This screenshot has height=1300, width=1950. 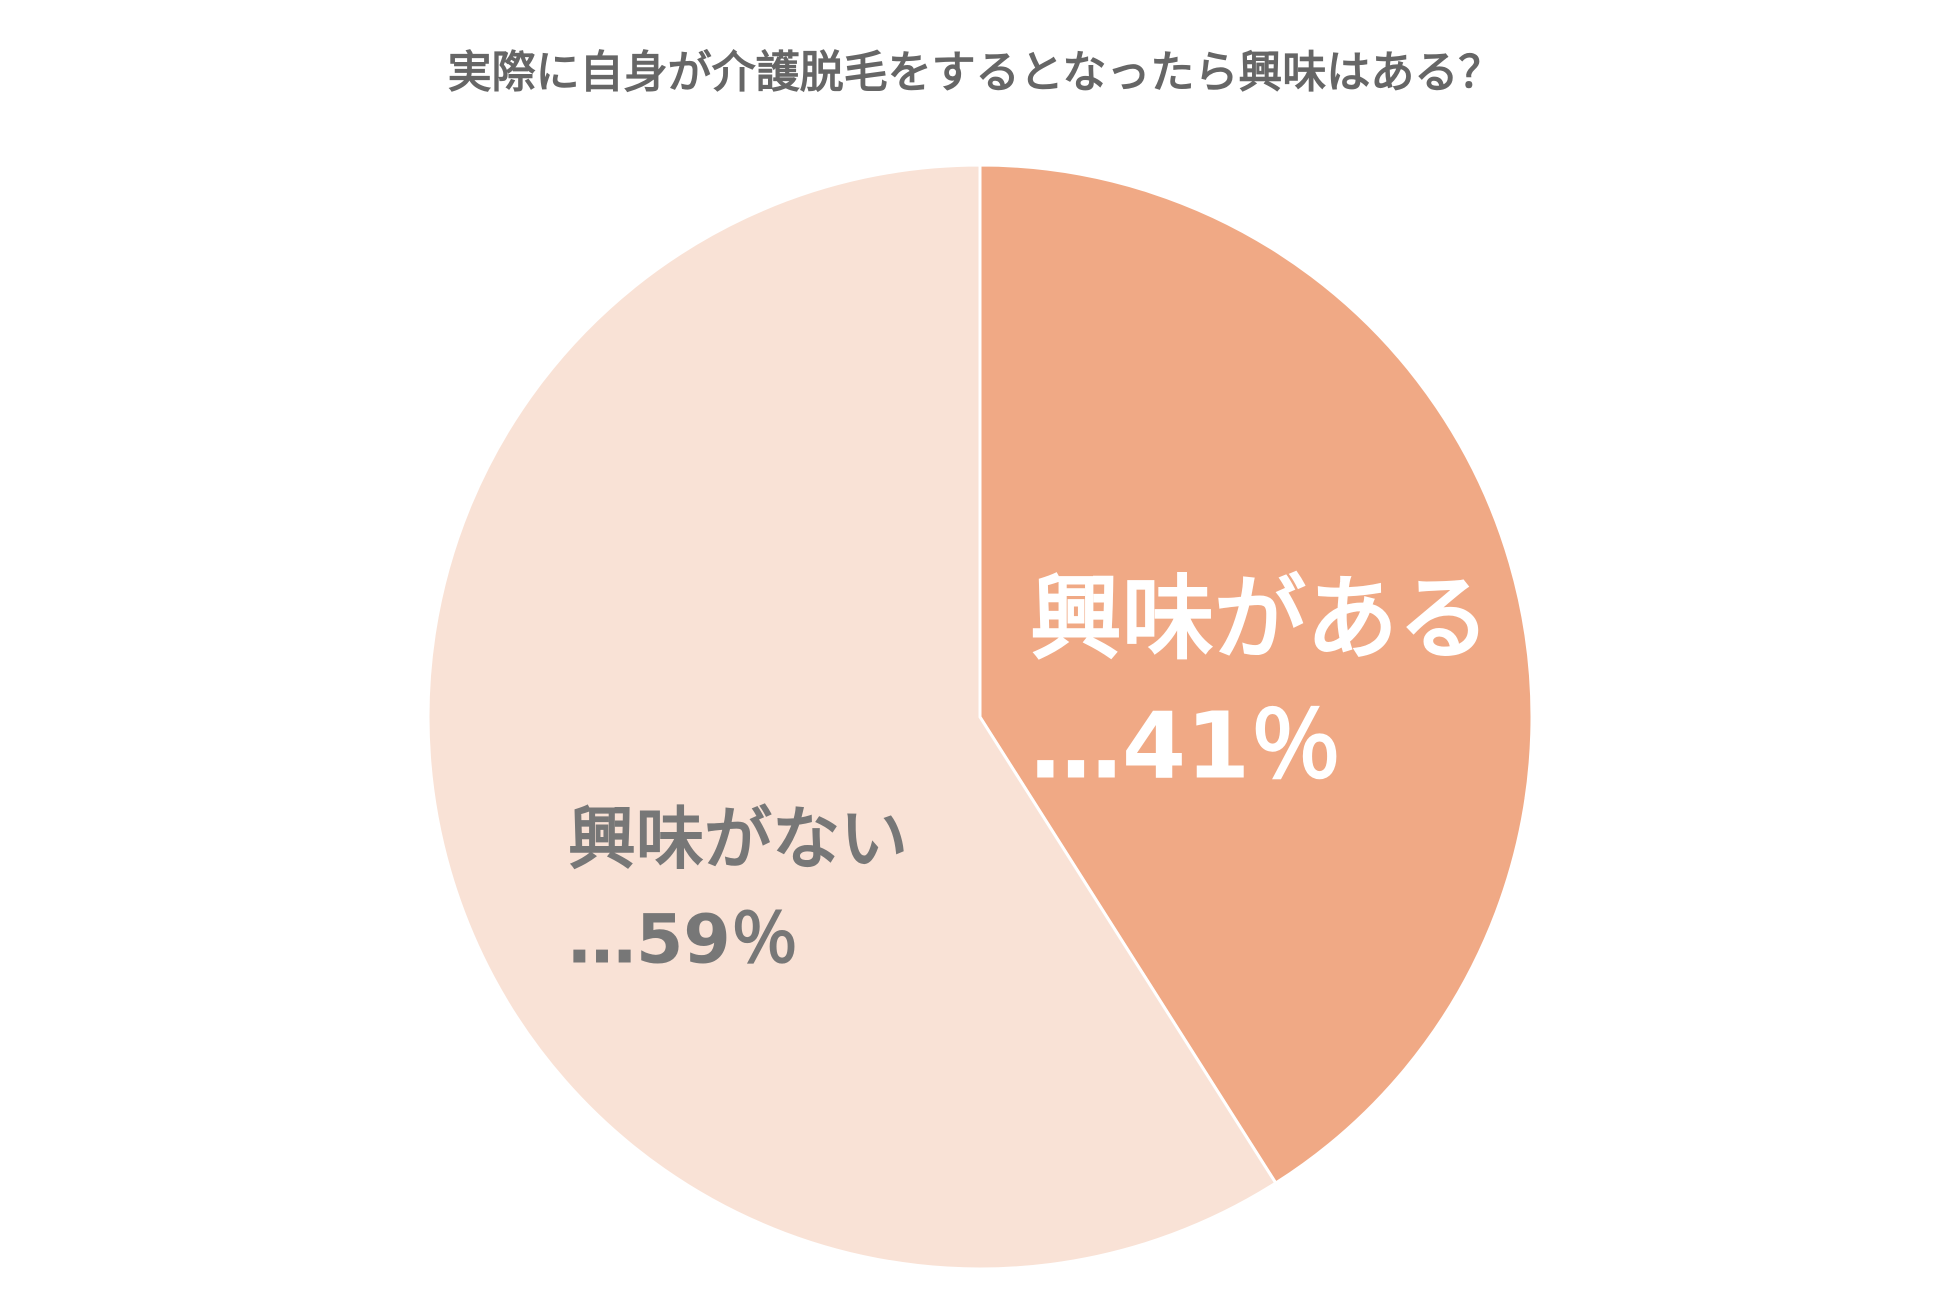 What do you see at coordinates (975, 72) in the screenshot?
I see `chart-title: 実際に自身が介護脱毛をするとなったら興味はある？` at bounding box center [975, 72].